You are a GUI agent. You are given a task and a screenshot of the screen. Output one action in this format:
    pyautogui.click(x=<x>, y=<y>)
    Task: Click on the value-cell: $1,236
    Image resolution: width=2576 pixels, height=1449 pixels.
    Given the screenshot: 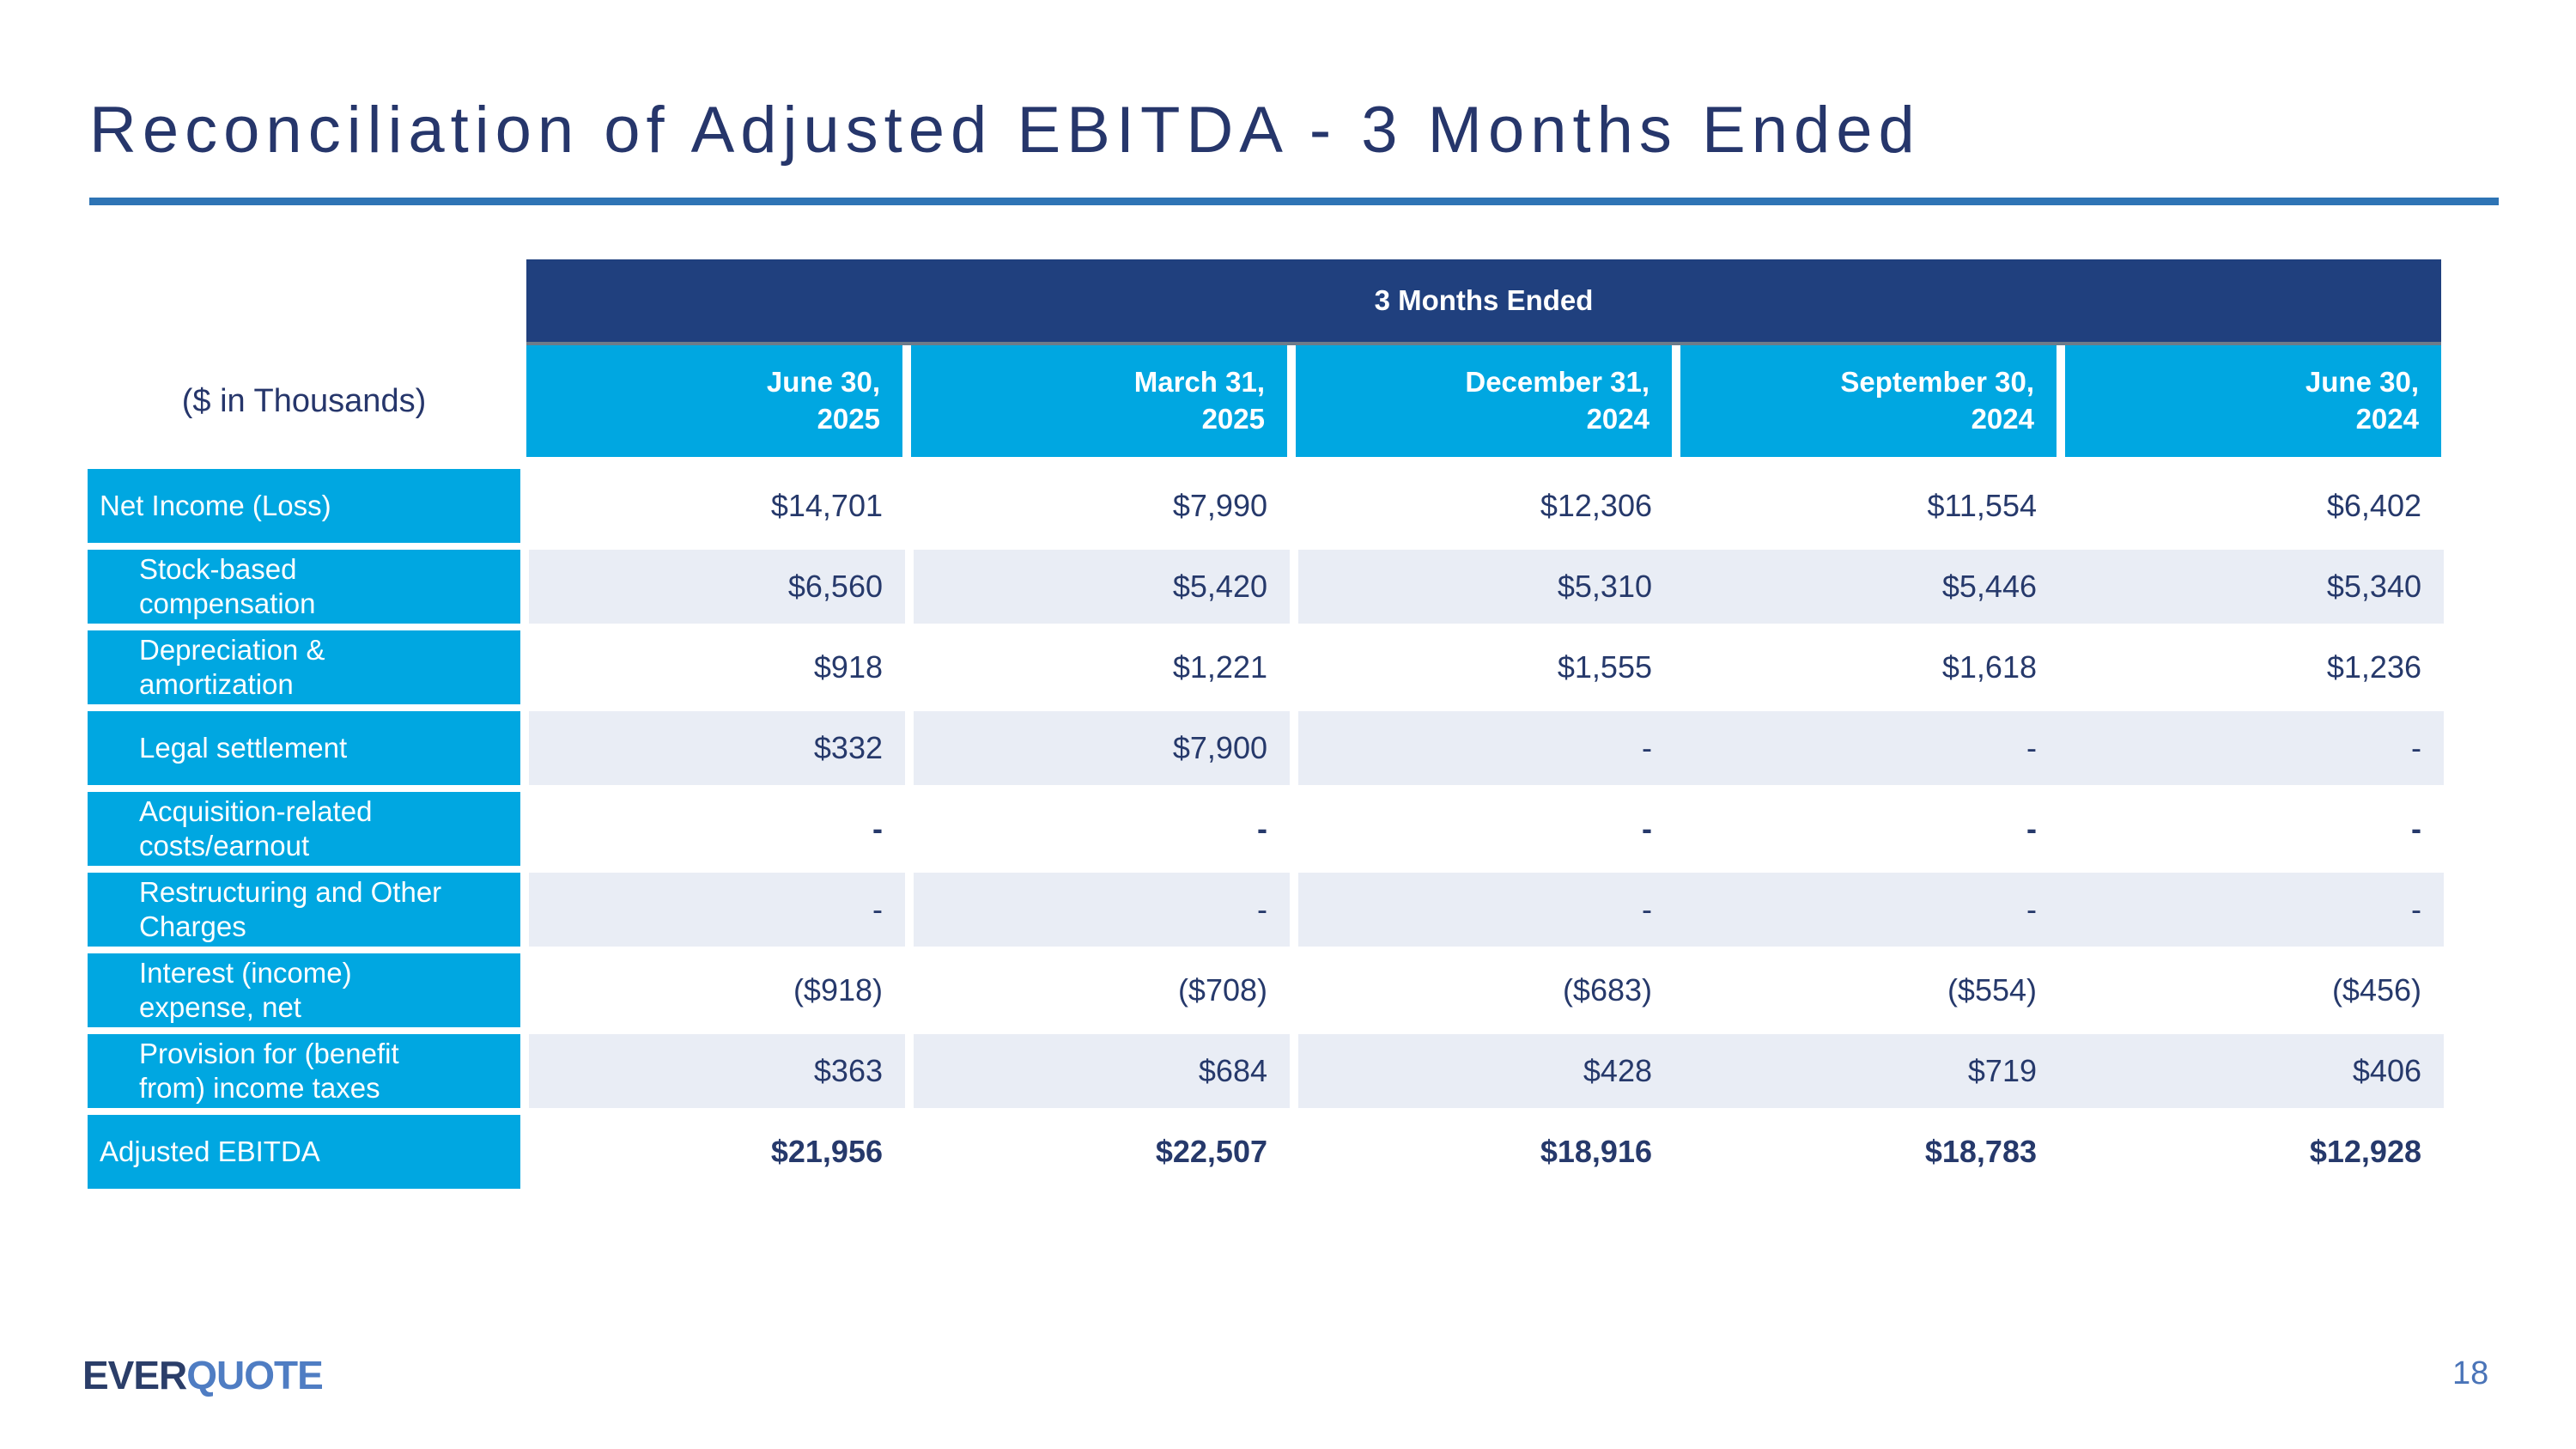 What is the action you would take?
    pyautogui.click(x=2374, y=667)
    